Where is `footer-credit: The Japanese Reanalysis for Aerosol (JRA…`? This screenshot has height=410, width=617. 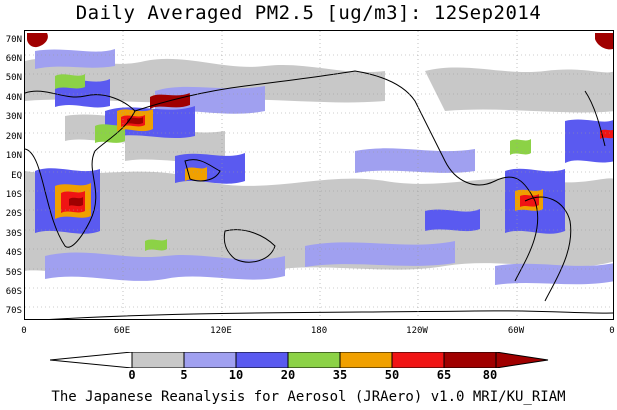
footer-credit: The Japanese Reanalysis for Aerosol (JRA… is located at coordinates (308, 397).